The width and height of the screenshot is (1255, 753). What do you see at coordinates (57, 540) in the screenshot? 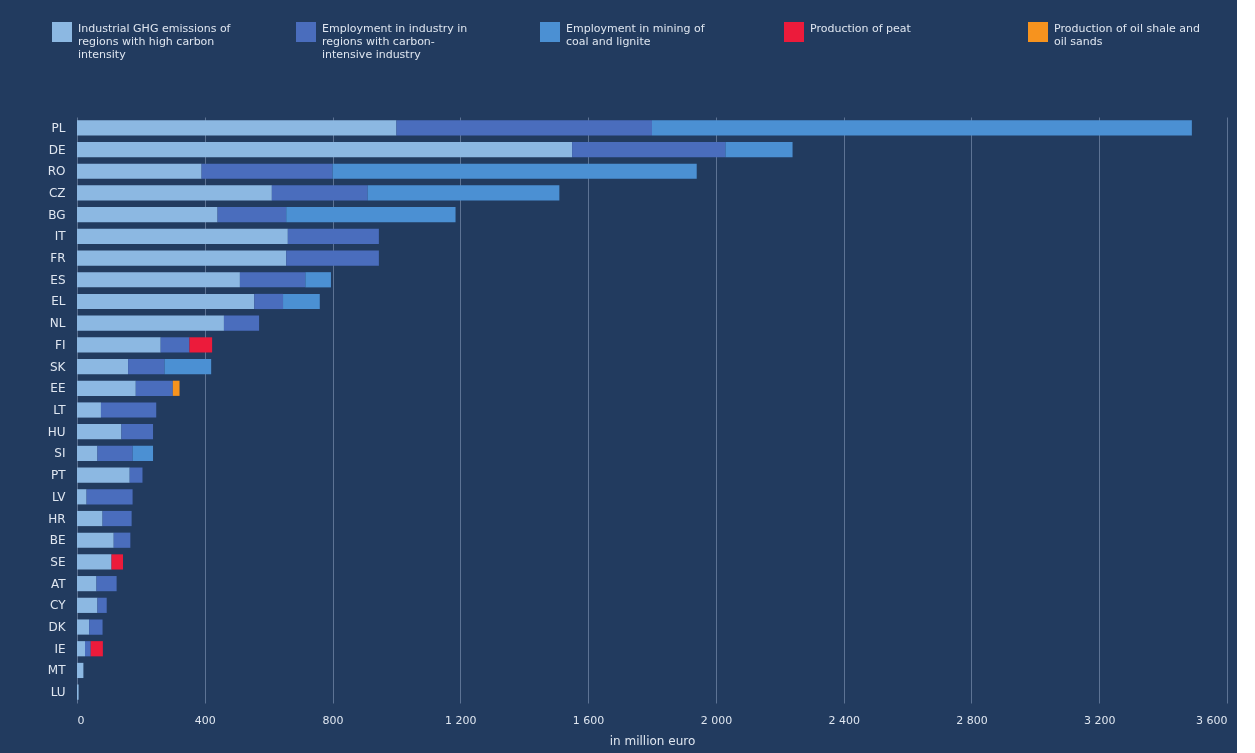
I see `y-tick-label: BE` at bounding box center [57, 540].